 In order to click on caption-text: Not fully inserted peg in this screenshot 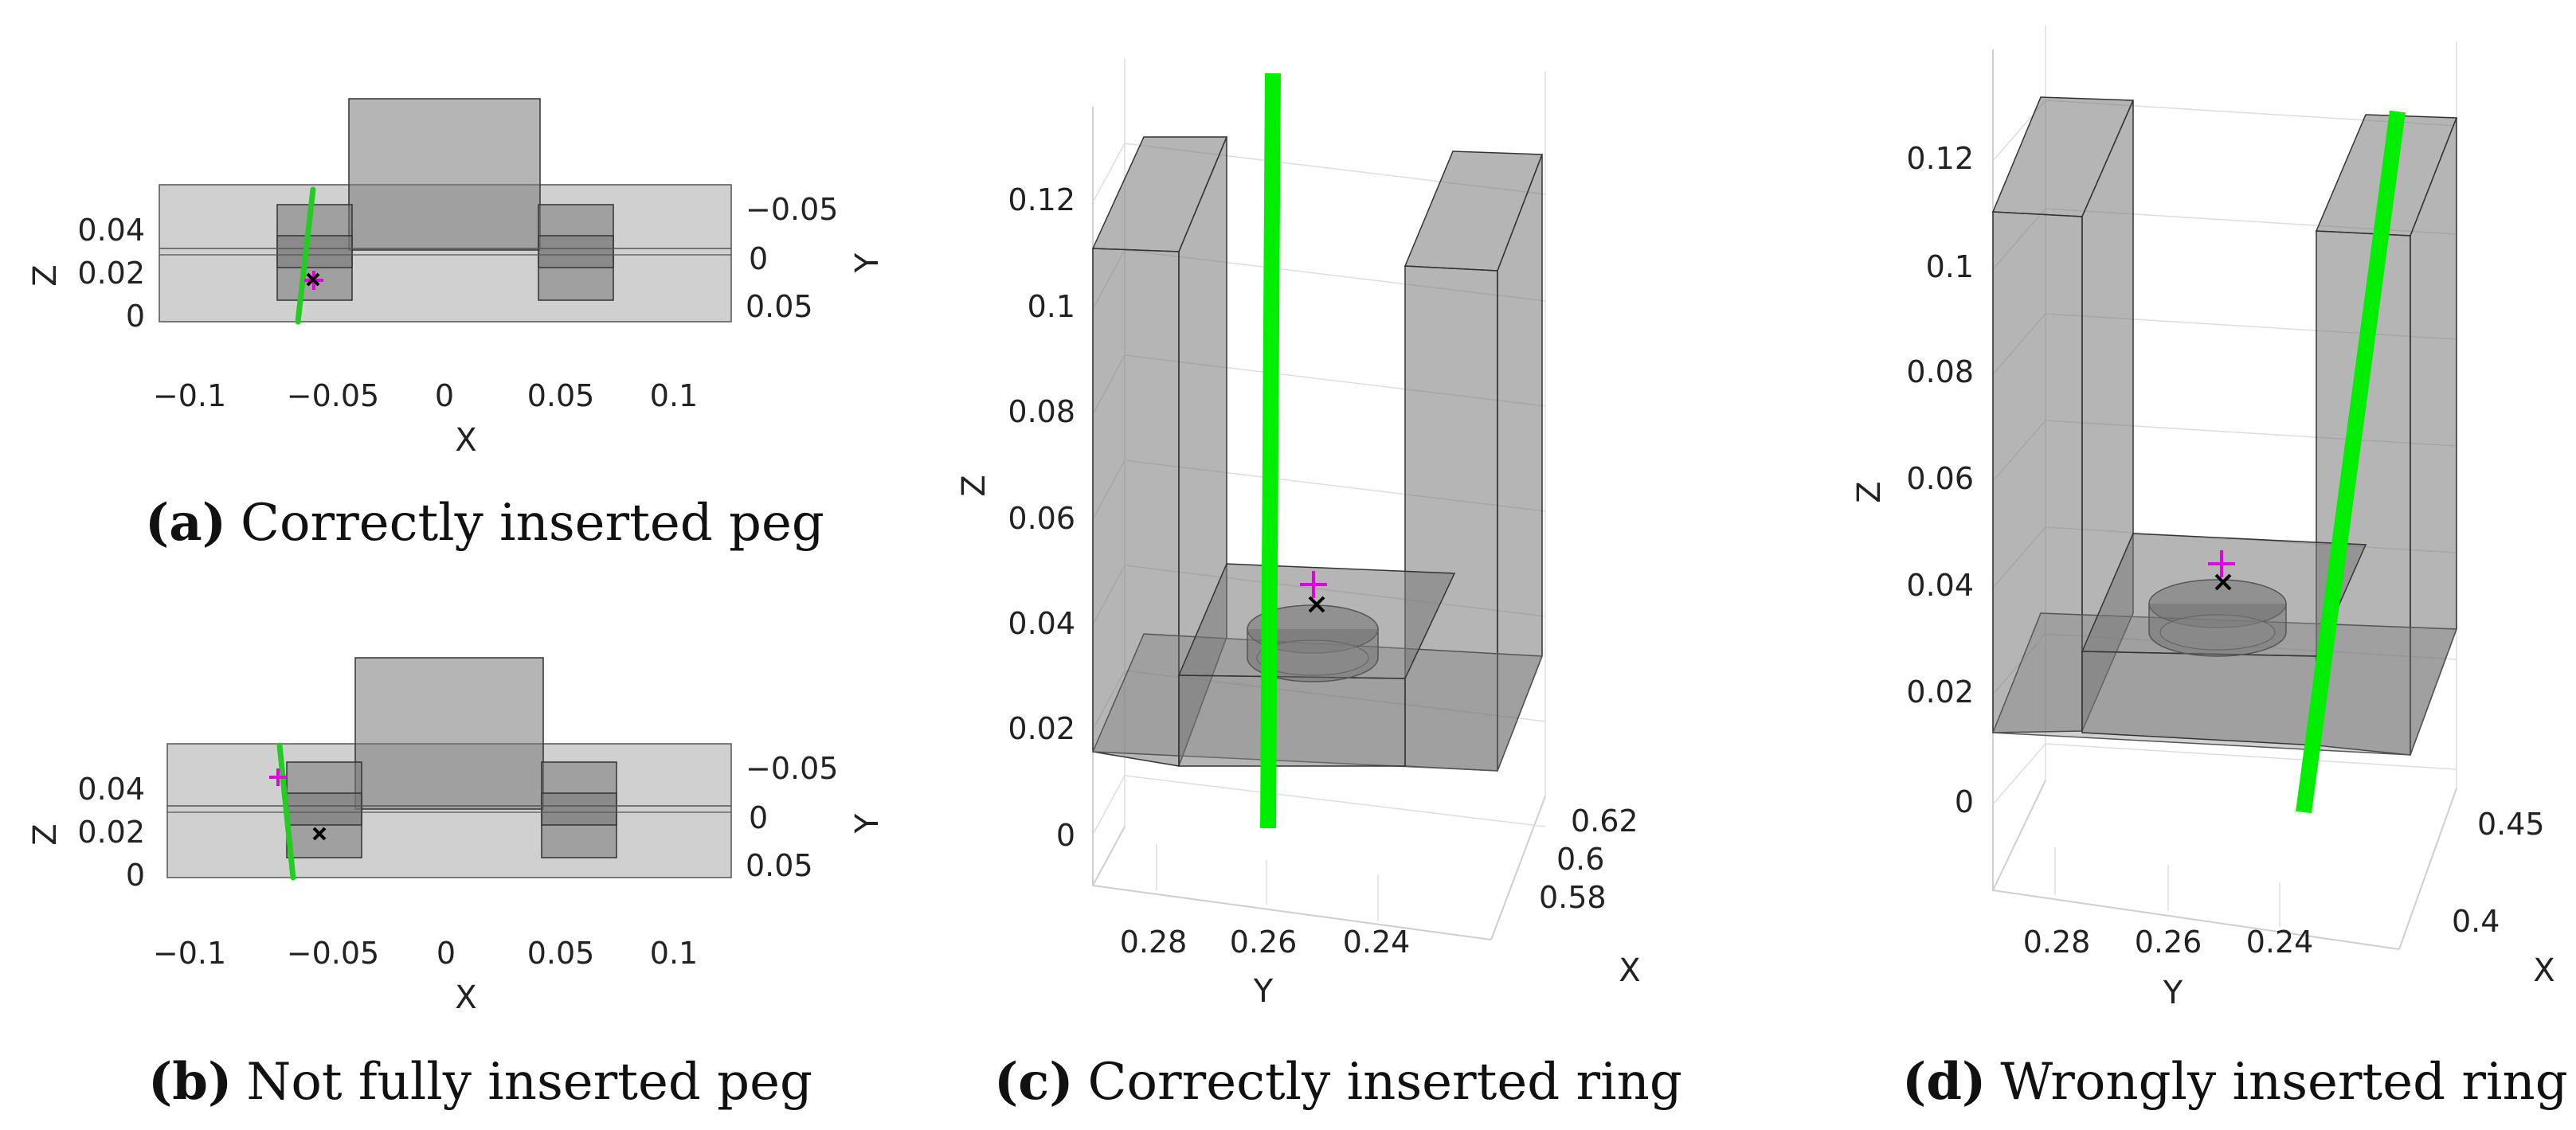, I will do `click(529, 1082)`.